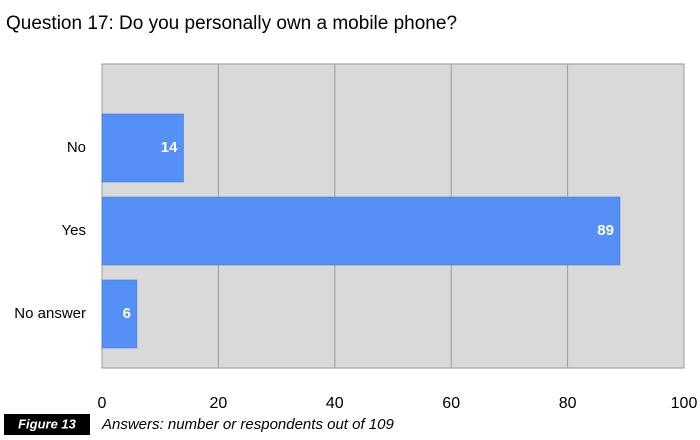 Image resolution: width=700 pixels, height=440 pixels. I want to click on x-tick-label: 20, so click(219, 403).